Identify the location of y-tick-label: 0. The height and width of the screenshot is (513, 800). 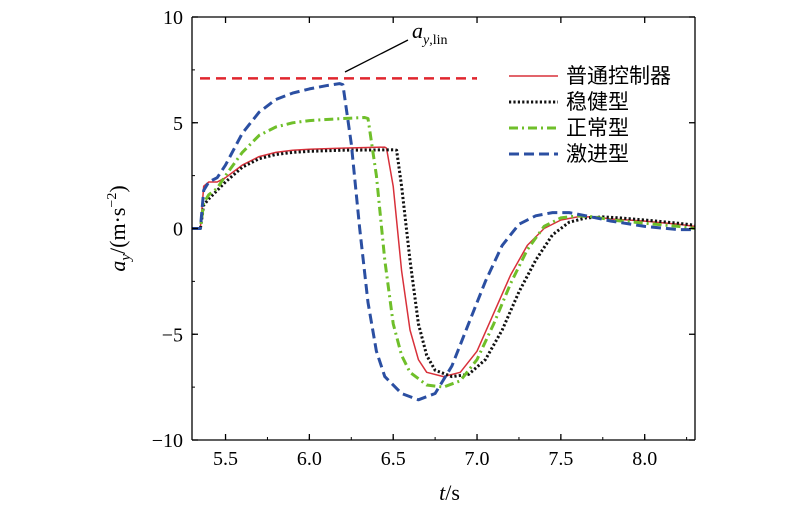
(178, 230).